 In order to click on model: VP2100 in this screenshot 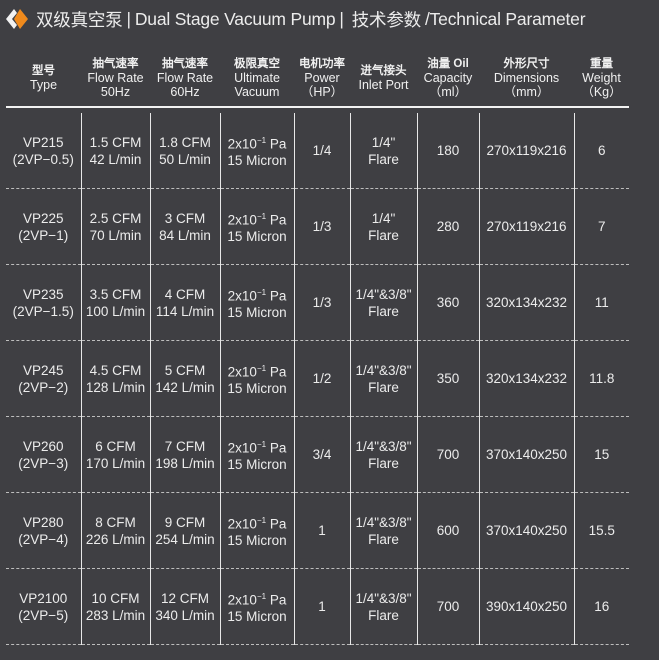, I will do `click(43, 598)`.